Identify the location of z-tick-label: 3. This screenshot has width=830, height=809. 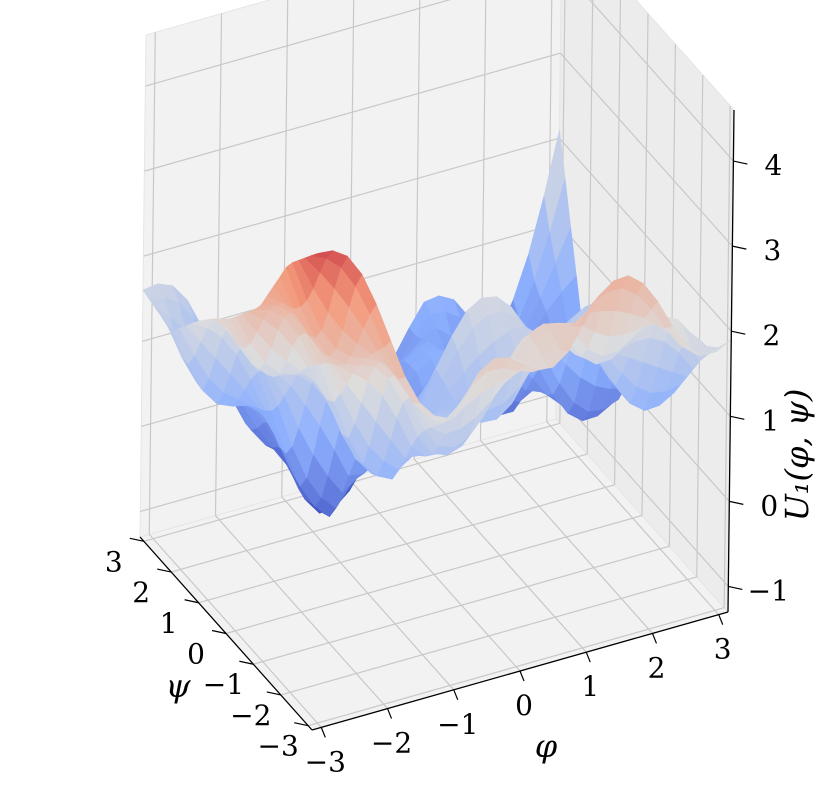
(772, 250).